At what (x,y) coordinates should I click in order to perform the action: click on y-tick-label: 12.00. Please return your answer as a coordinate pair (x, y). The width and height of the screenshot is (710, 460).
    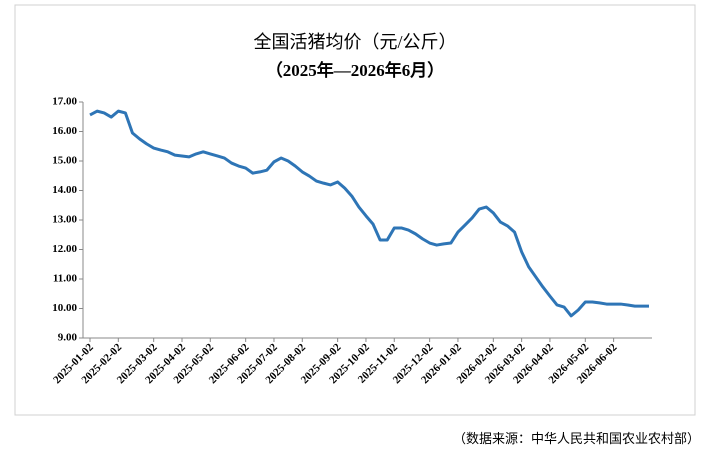
    Looking at the image, I should click on (64, 249).